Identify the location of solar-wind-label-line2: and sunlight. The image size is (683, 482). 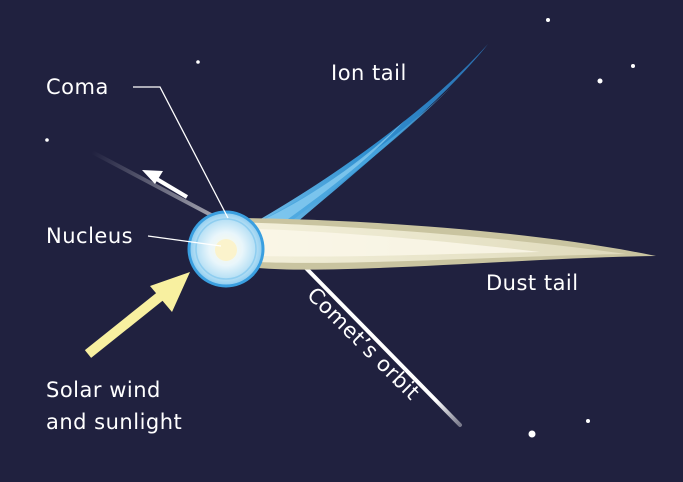
(114, 422).